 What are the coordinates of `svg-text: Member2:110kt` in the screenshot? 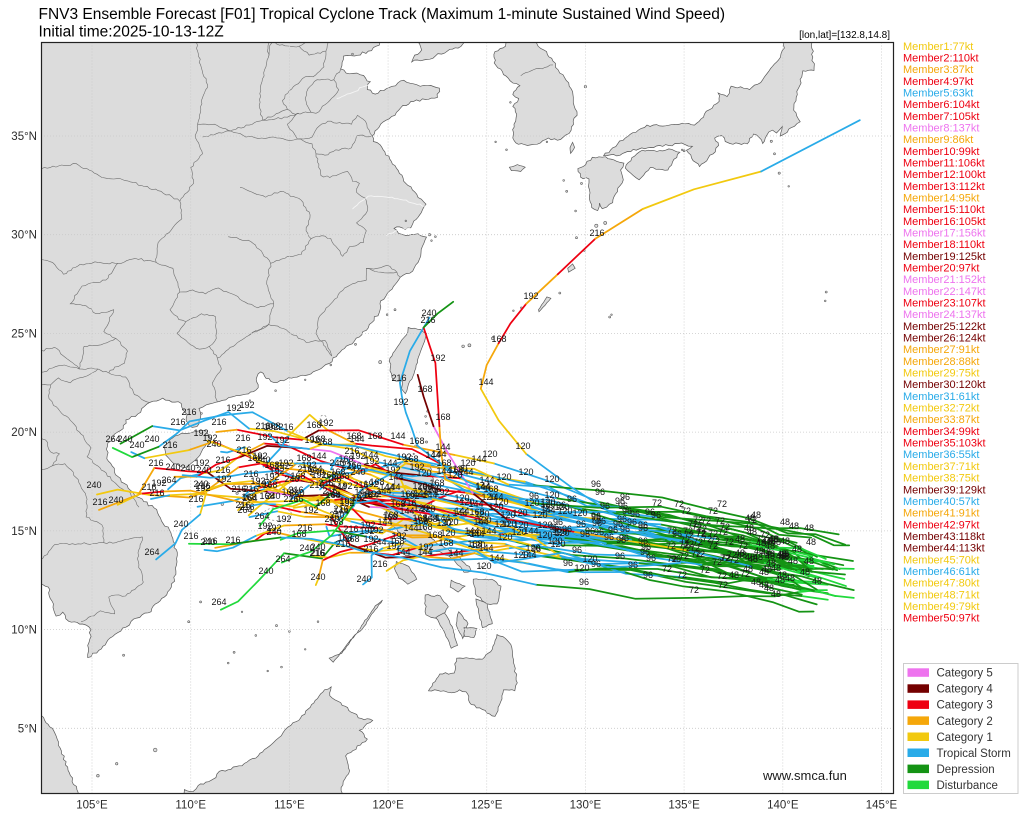 It's located at (941, 59).